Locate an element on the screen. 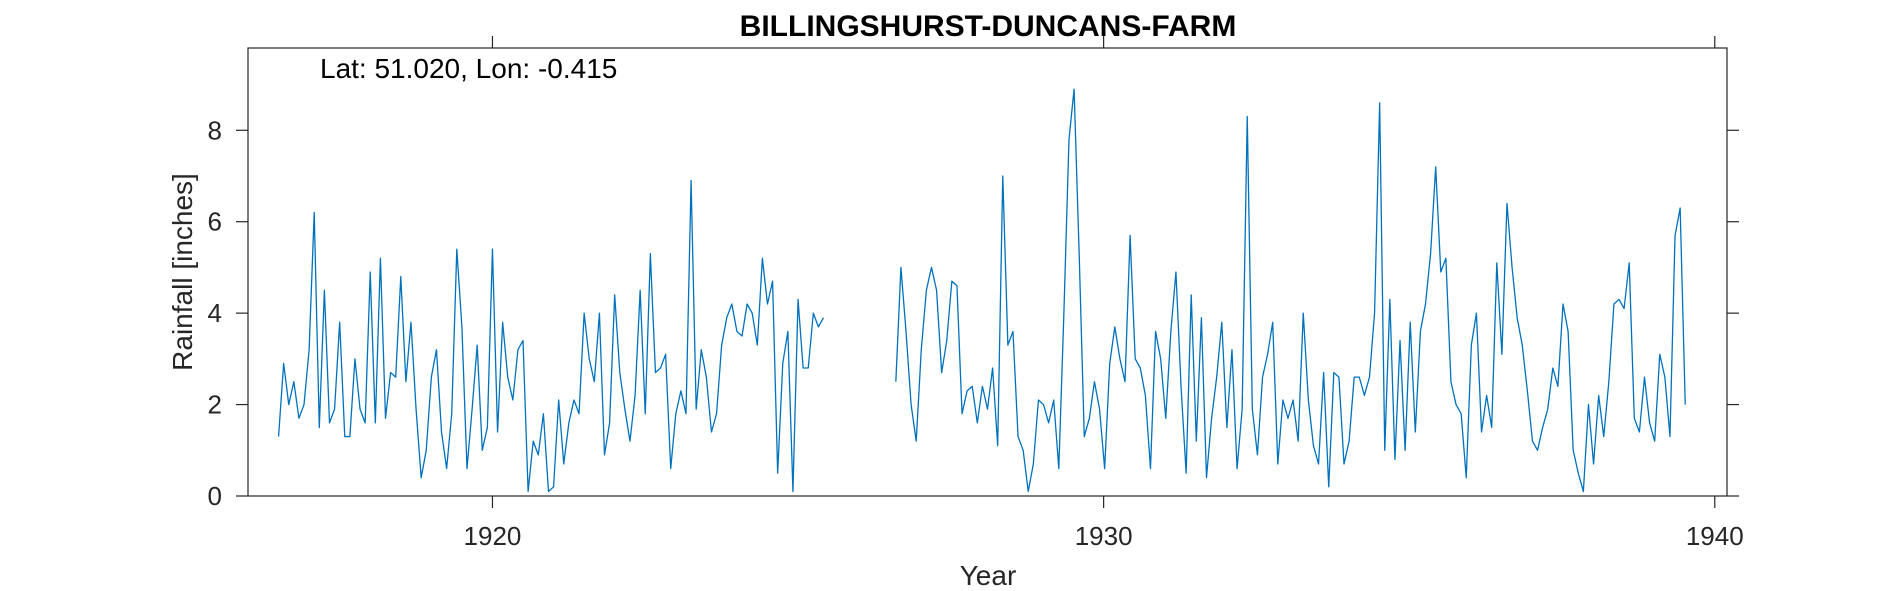 The width and height of the screenshot is (1890, 591). y-tick-label-6: 6 is located at coordinates (215, 222).